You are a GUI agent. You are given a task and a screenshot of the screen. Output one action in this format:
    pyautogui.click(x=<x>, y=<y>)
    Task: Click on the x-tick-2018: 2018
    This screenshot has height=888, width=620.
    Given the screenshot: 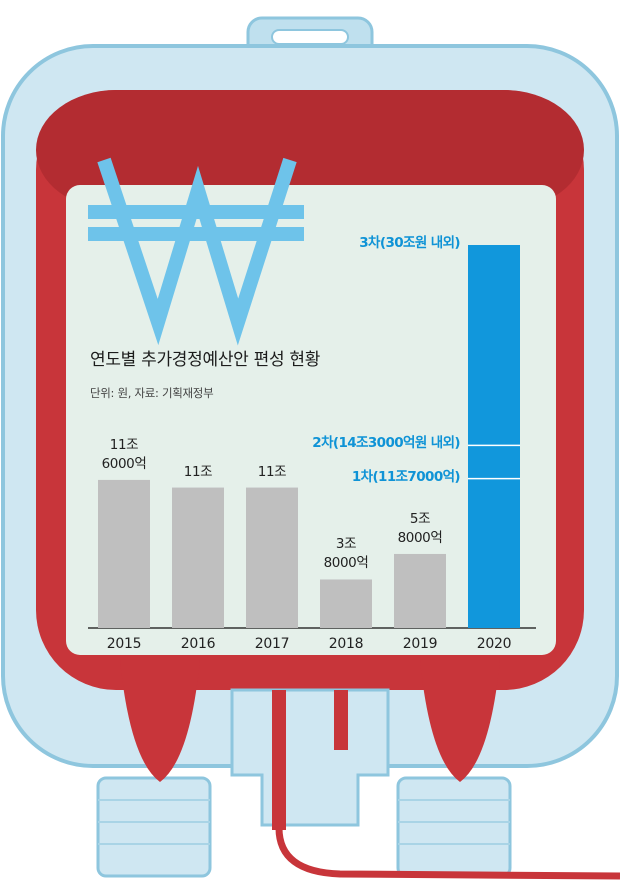 What is the action you would take?
    pyautogui.click(x=346, y=644)
    